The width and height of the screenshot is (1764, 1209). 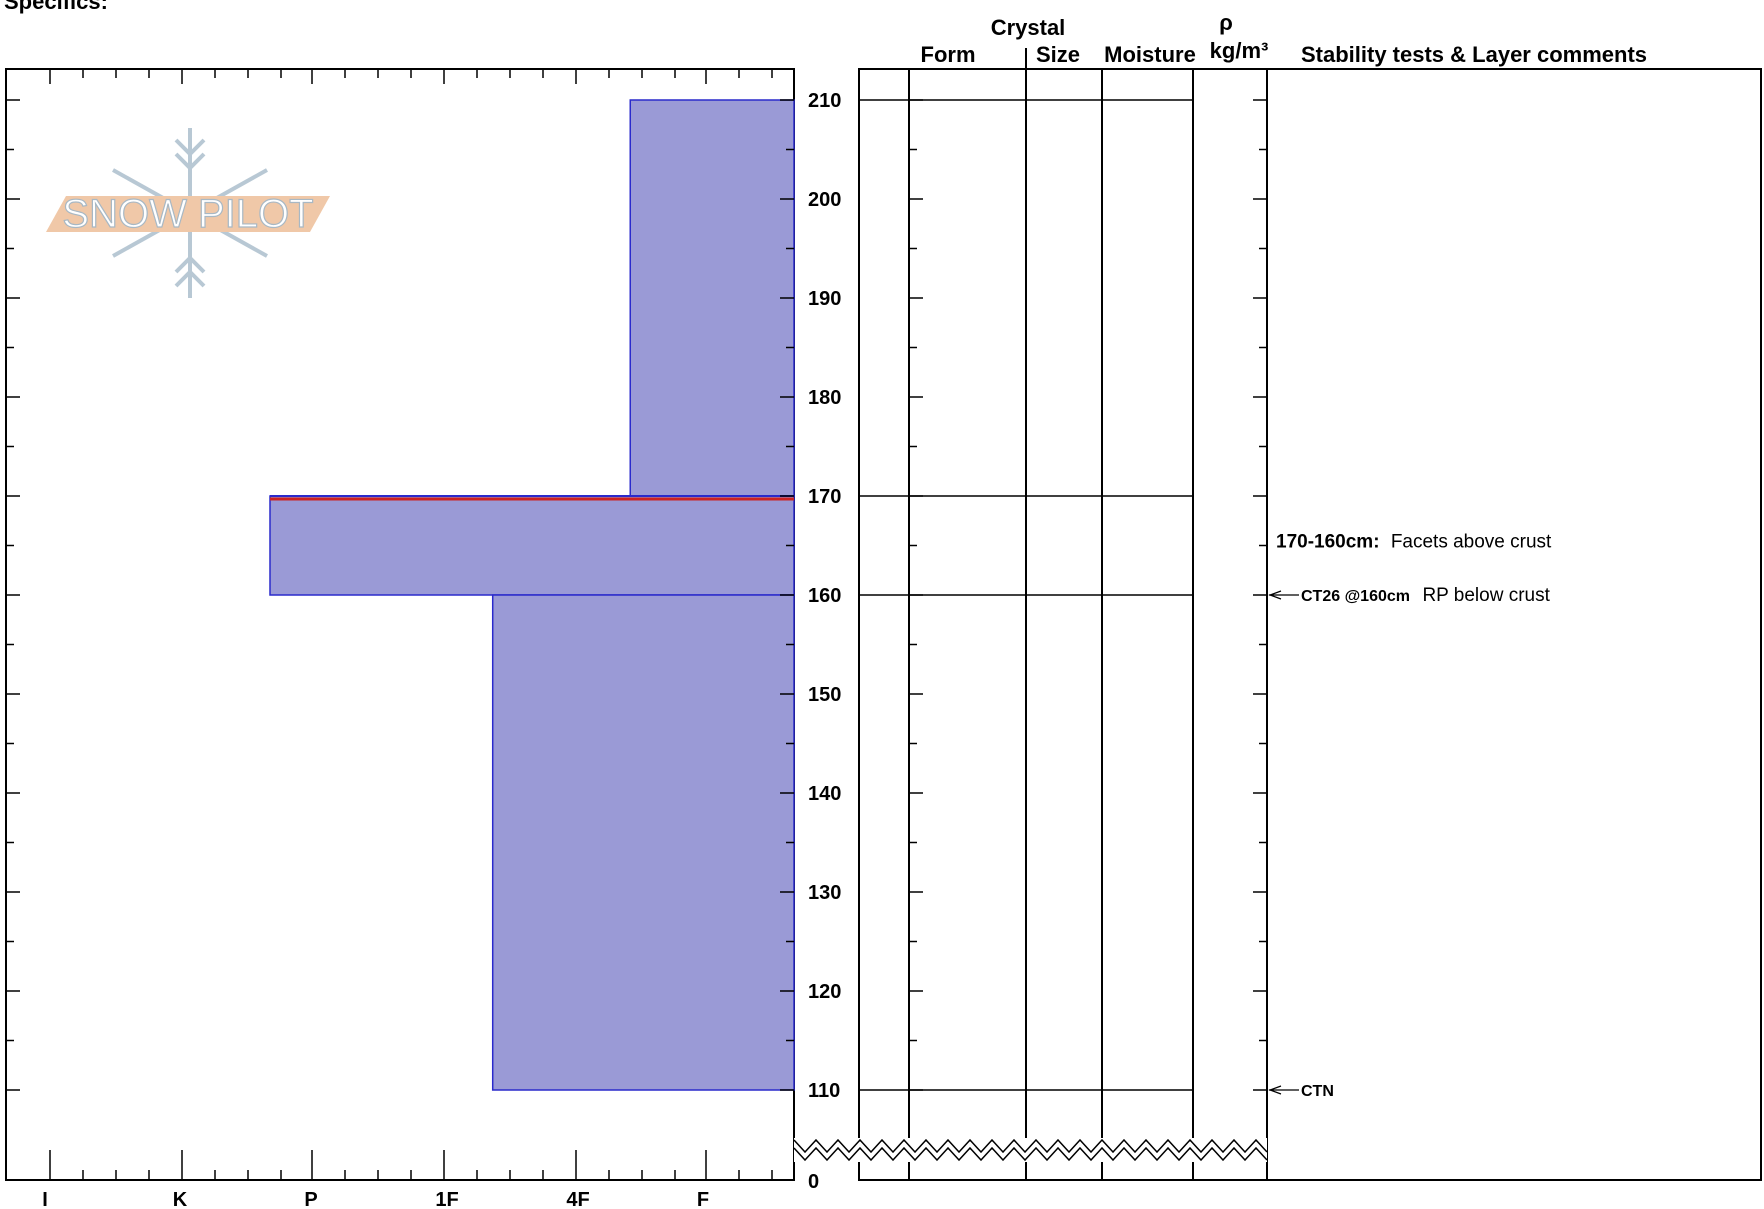 I want to click on hardness-top-ticks, so click(x=411, y=76).